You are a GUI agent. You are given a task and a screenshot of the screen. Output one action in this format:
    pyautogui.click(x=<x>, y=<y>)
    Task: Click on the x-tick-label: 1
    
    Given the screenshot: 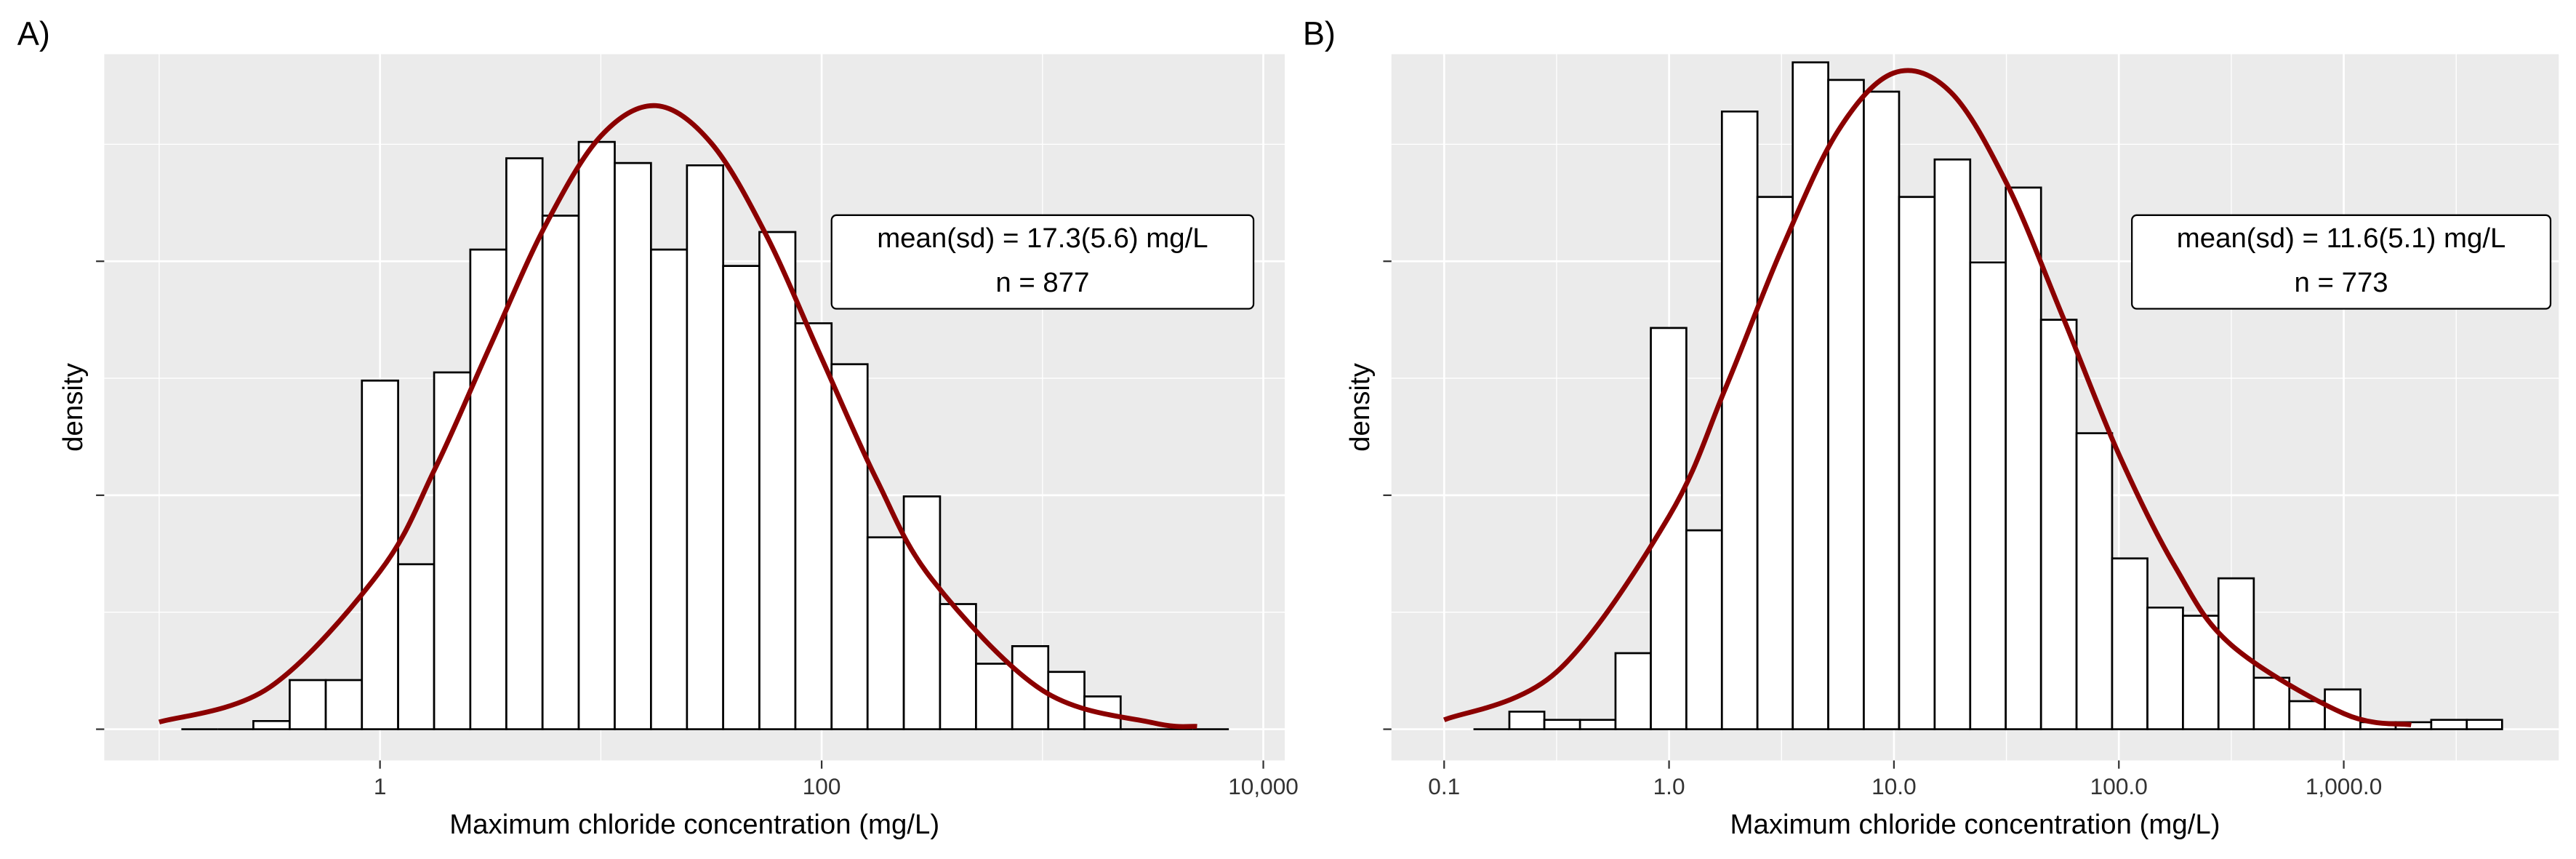 What is the action you would take?
    pyautogui.click(x=381, y=786)
    